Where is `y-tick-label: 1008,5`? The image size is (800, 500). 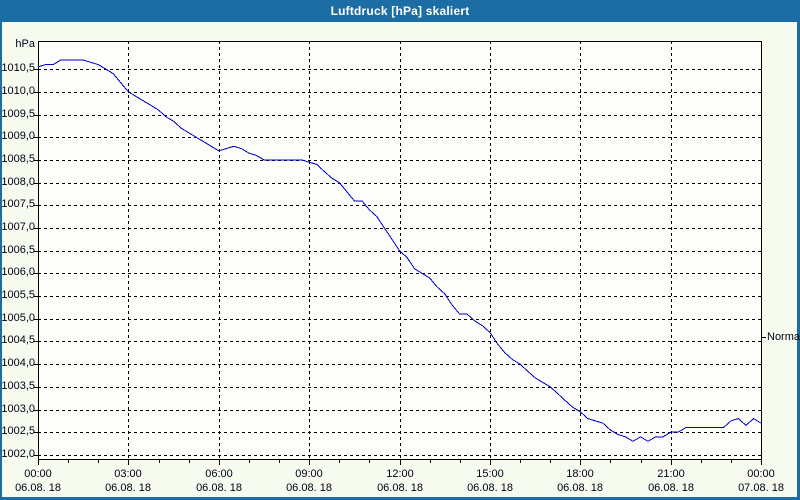
y-tick-label: 1008,5 is located at coordinates (18, 159).